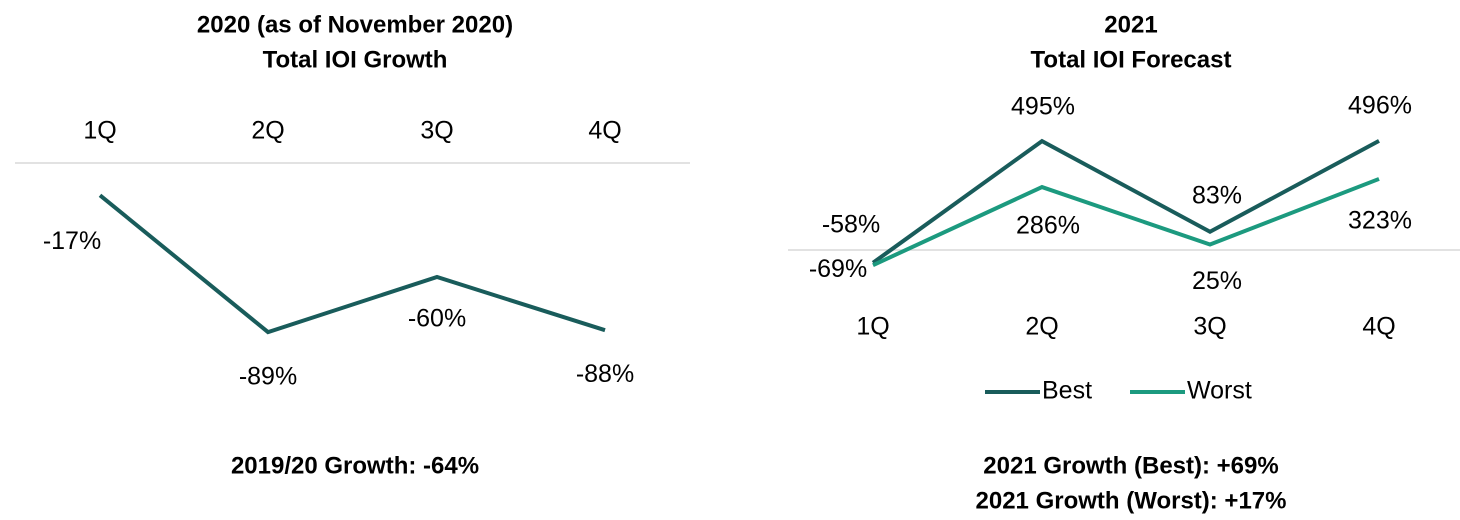  What do you see at coordinates (1043, 107) in the screenshot?
I see `data-label: 495%` at bounding box center [1043, 107].